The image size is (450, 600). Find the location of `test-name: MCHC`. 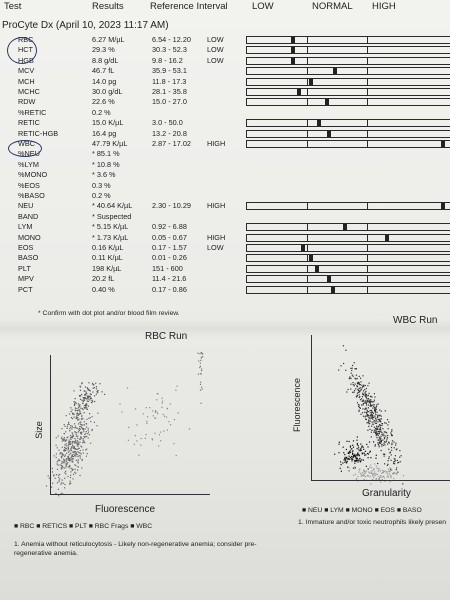

test-name: MCHC is located at coordinates (29, 91).